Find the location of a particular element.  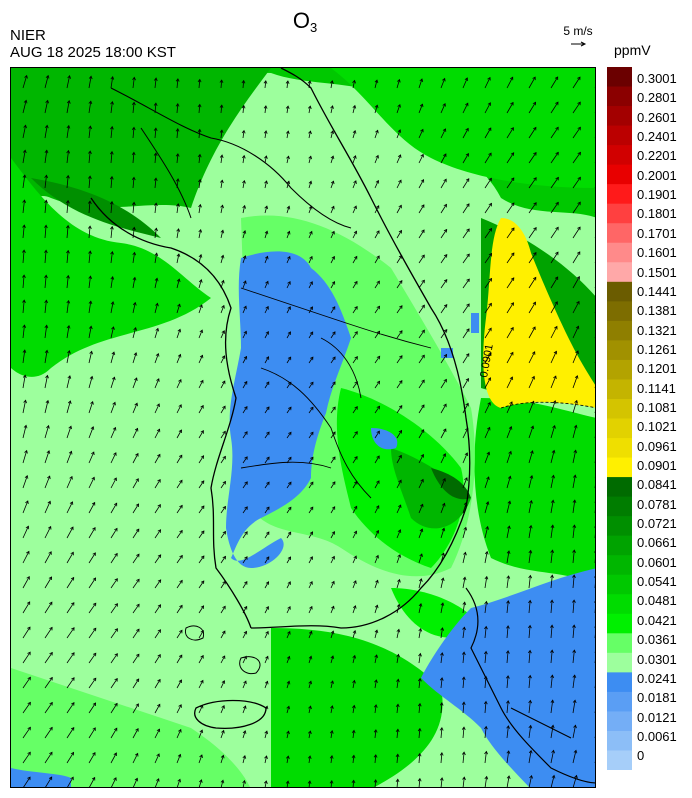

colorbar-tick-label: 0 is located at coordinates (641, 756).